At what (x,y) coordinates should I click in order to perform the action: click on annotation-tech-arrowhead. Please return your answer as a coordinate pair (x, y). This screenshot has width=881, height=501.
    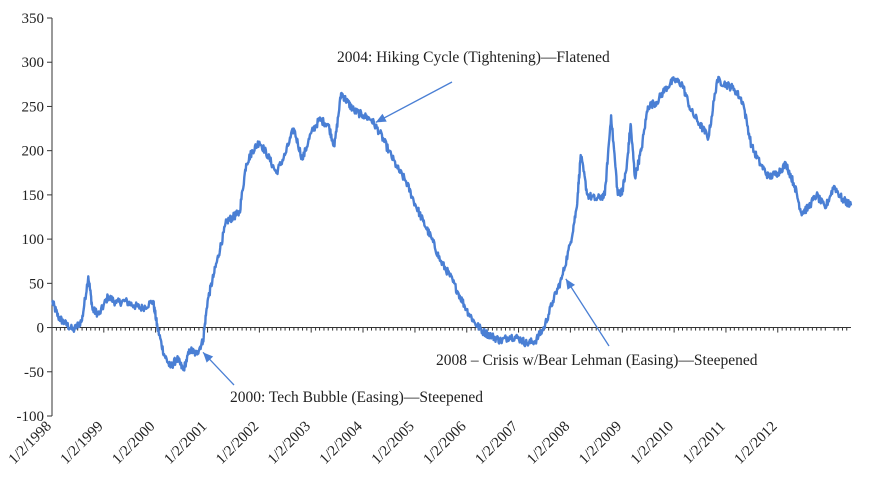
    Looking at the image, I should click on (208, 357).